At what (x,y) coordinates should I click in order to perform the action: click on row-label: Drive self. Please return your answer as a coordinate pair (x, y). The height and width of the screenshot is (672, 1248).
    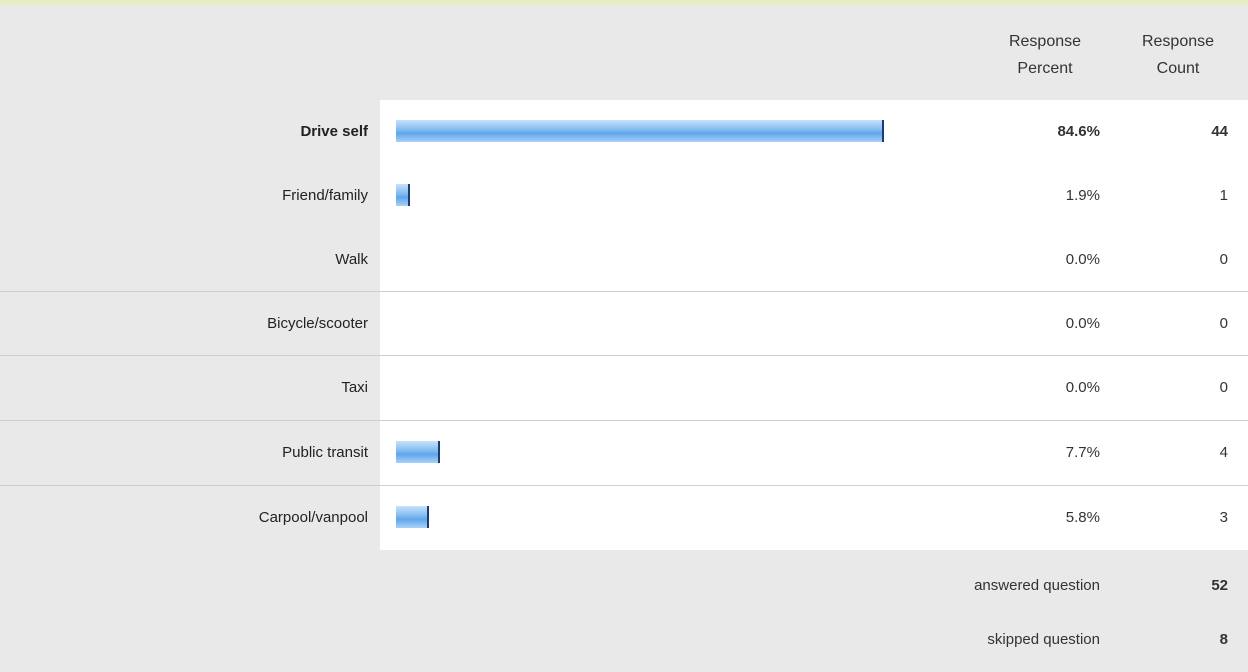
    Looking at the image, I should click on (334, 131).